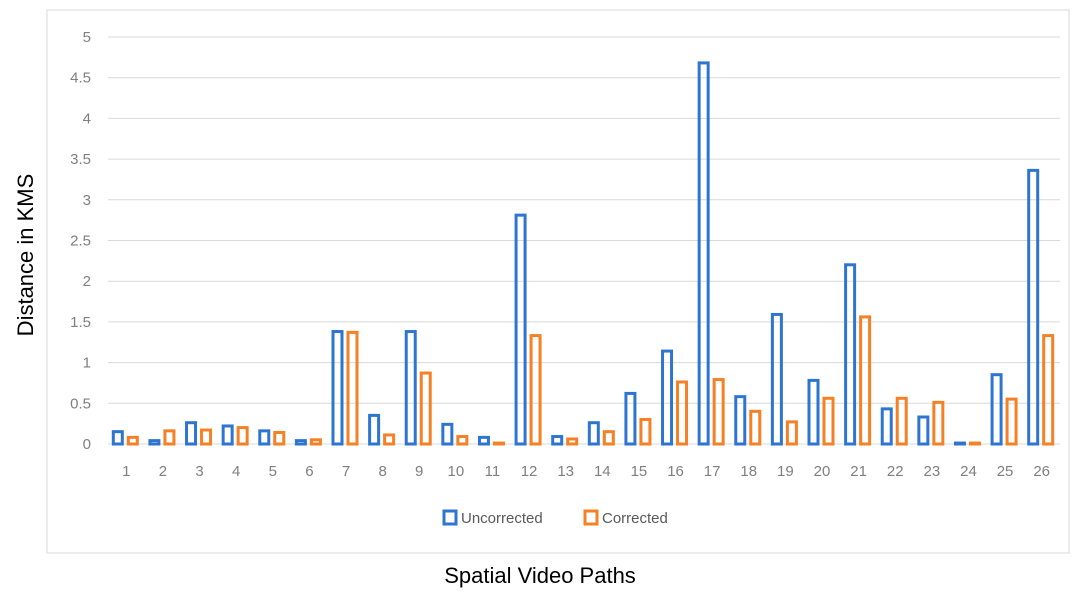 This screenshot has height=591, width=1080. What do you see at coordinates (1041, 471) in the screenshot?
I see `x-tick-label: 26` at bounding box center [1041, 471].